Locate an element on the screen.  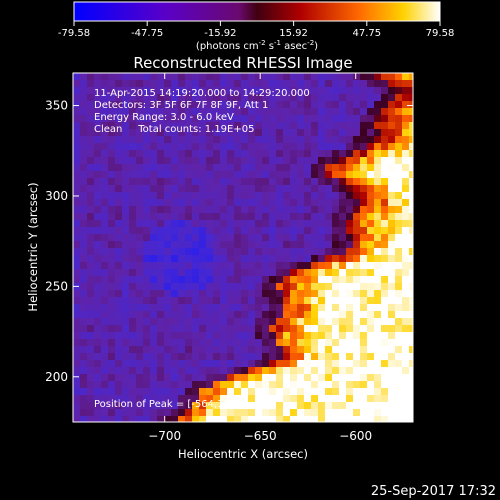
colorbar-tick-label: 47.75 is located at coordinates (366, 33).